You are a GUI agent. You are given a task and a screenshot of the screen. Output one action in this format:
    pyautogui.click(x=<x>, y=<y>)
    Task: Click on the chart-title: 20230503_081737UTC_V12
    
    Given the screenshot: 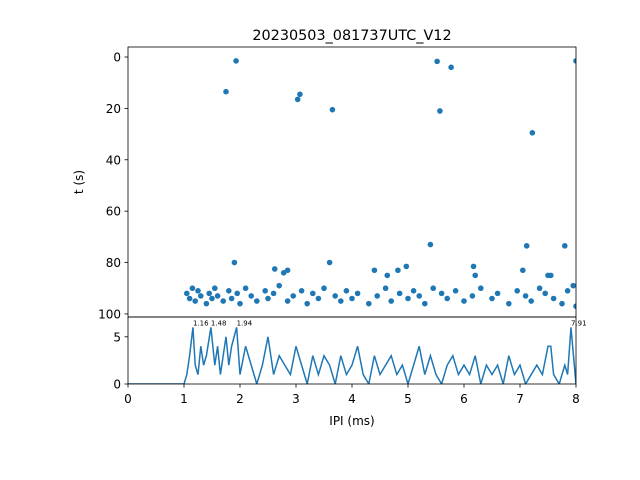 What is the action you would take?
    pyautogui.click(x=351, y=36)
    